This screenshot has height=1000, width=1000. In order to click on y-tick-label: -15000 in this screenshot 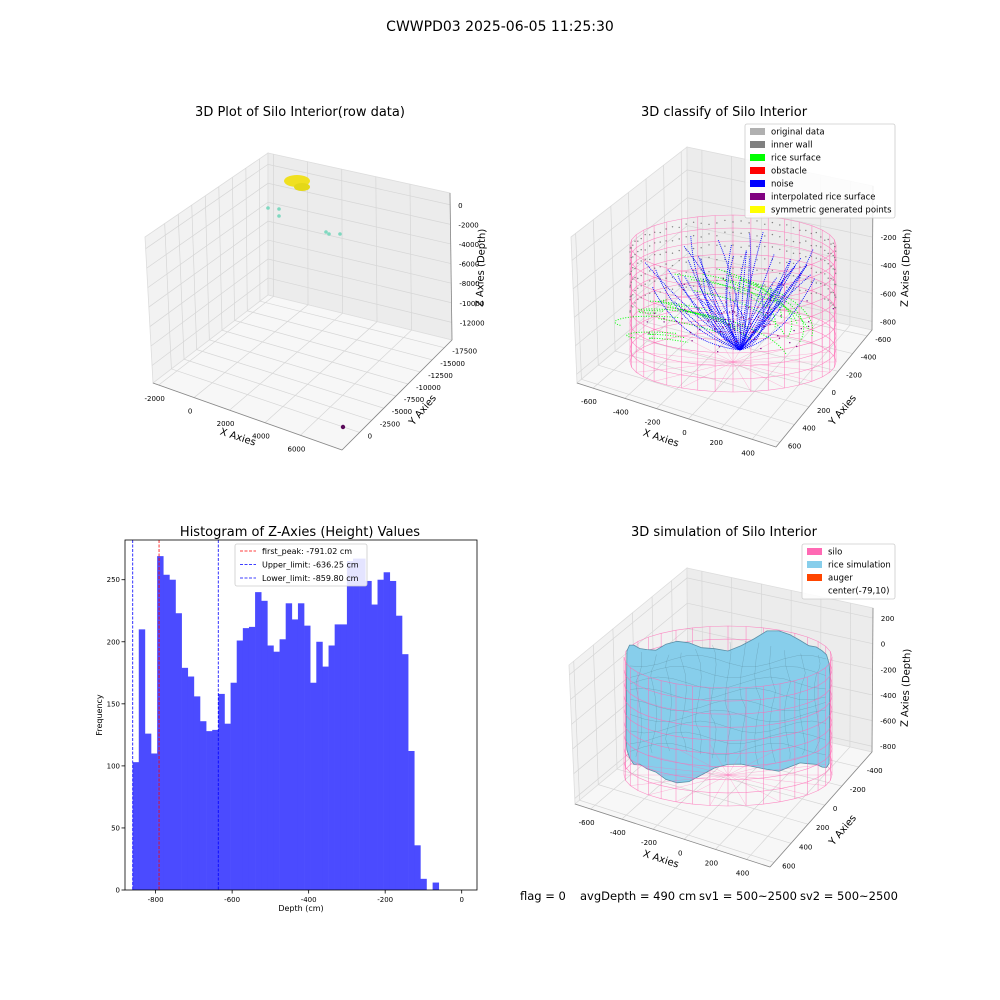, I will do `click(452, 364)`.